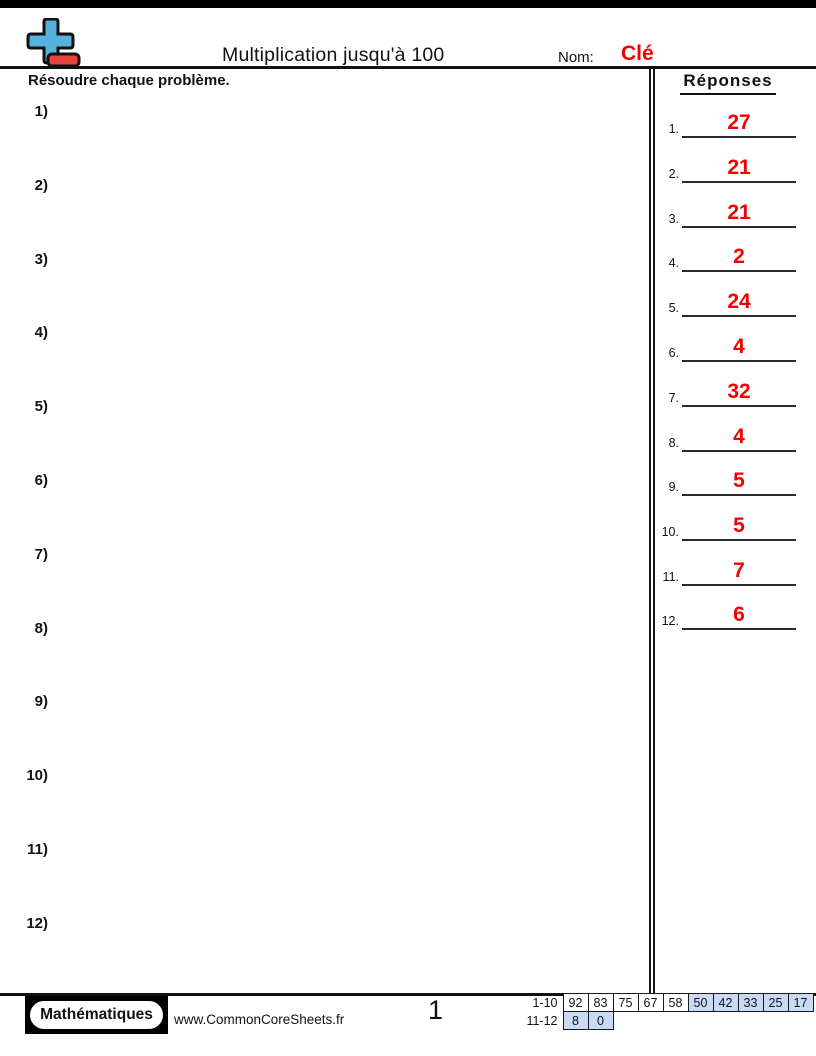 The width and height of the screenshot is (816, 1056). I want to click on answers-heading: Réponses, so click(728, 83).